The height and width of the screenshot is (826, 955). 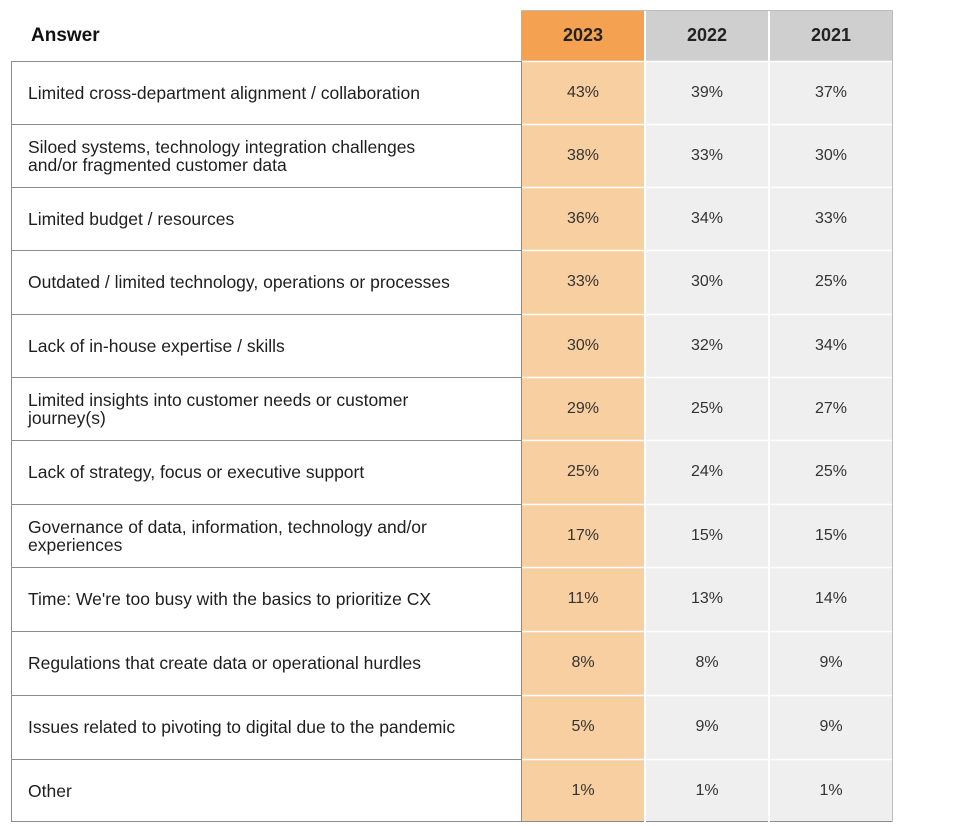 What do you see at coordinates (583, 662) in the screenshot?
I see `value-cell-2023: 8%` at bounding box center [583, 662].